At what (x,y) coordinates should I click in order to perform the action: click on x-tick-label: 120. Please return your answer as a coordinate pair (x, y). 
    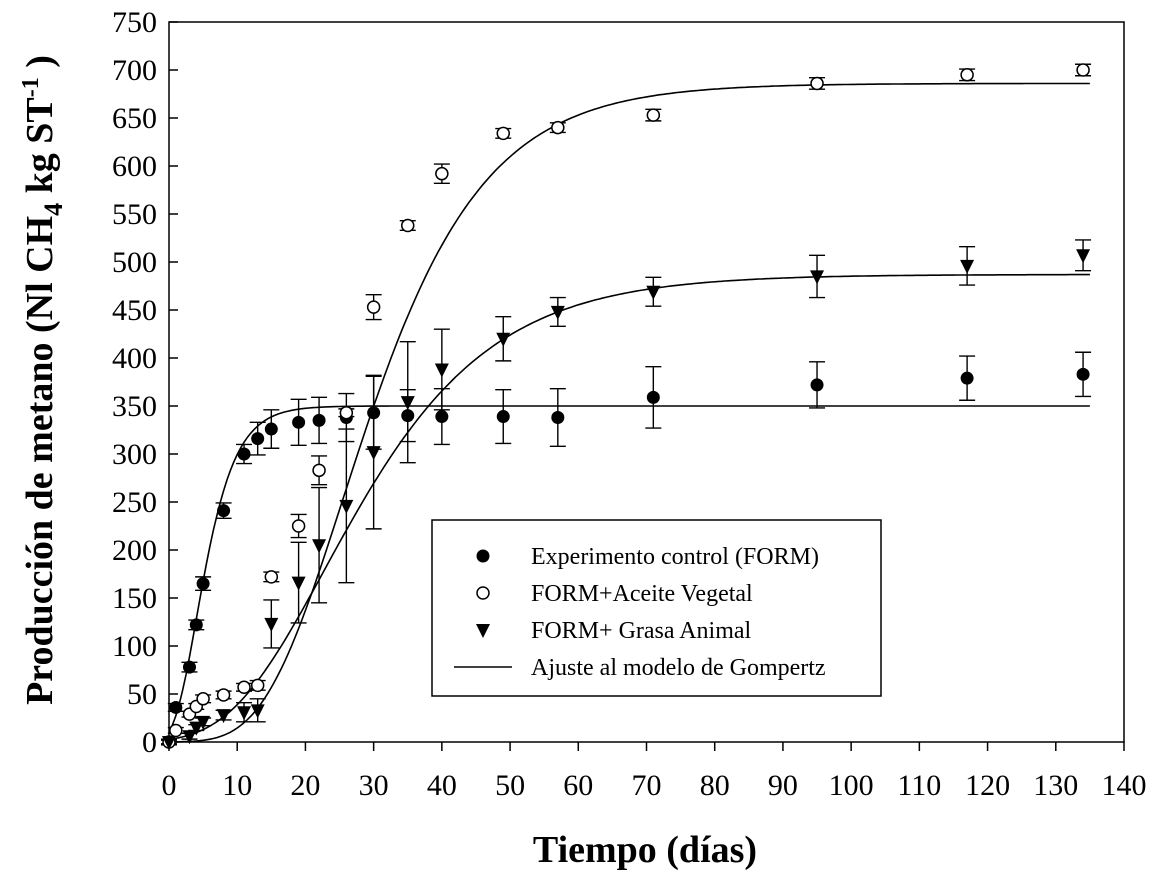
    Looking at the image, I should click on (987, 785).